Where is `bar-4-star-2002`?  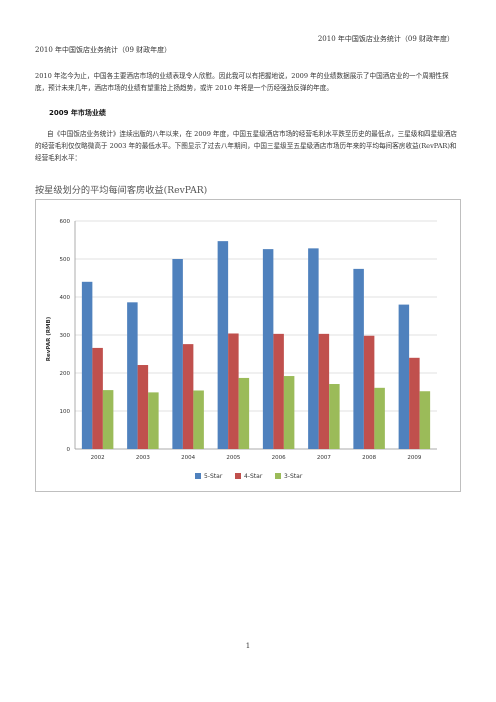 bar-4-star-2002 is located at coordinates (97, 398).